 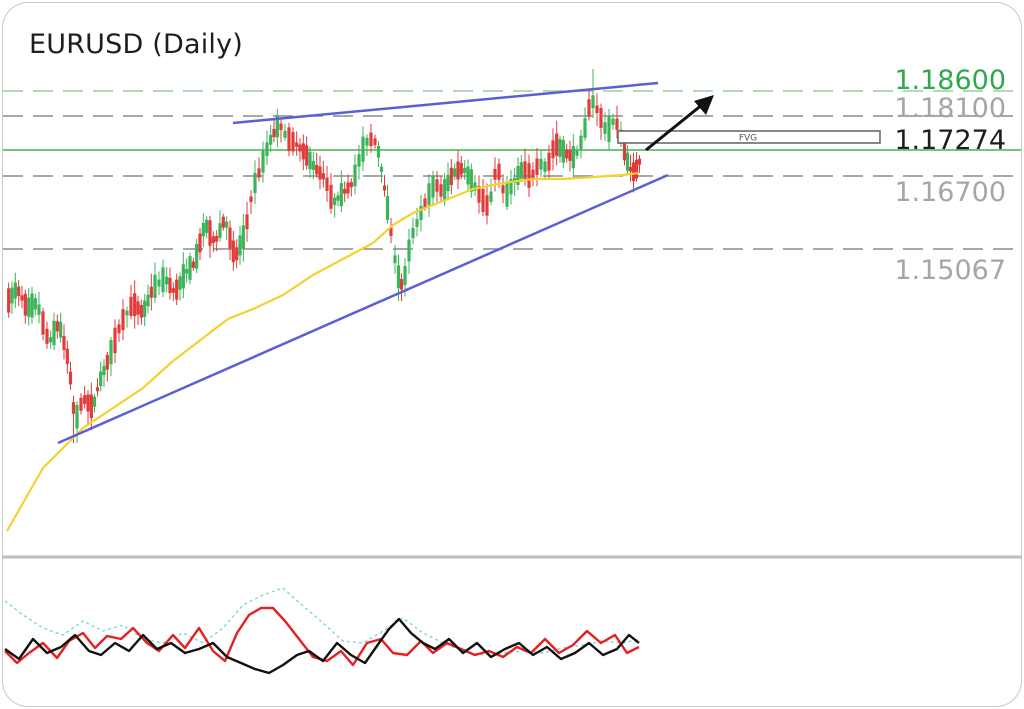 I want to click on level-label-1: 1.18100, so click(x=950, y=108).